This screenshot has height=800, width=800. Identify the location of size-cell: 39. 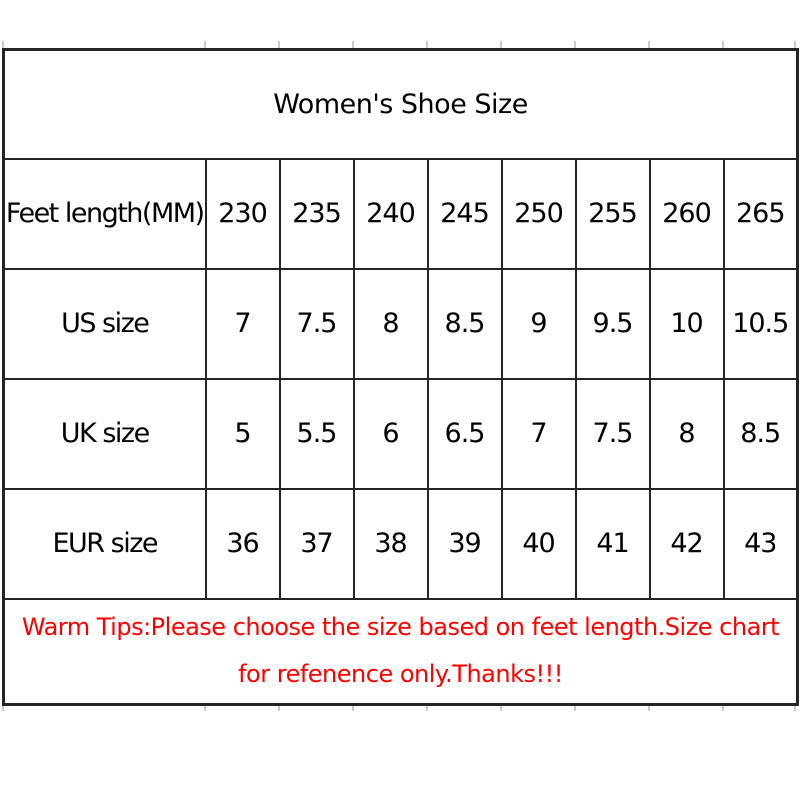
(464, 543).